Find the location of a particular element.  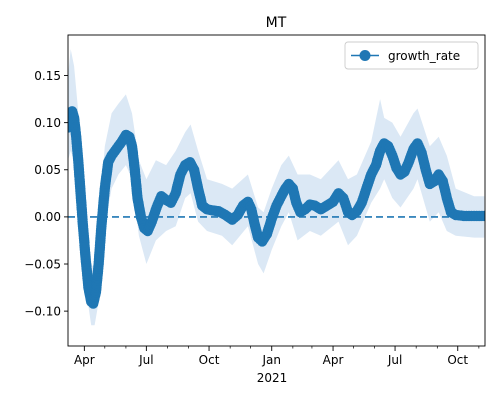

y-tick-label: −0.10 is located at coordinates (42, 311).